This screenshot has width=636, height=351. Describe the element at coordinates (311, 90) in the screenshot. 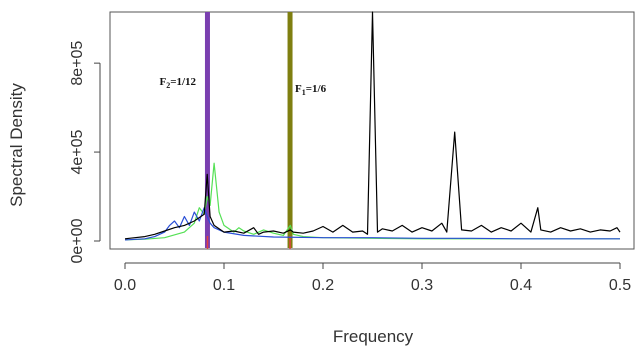

I see `reference-line-label-2: F1=1/6` at that location.